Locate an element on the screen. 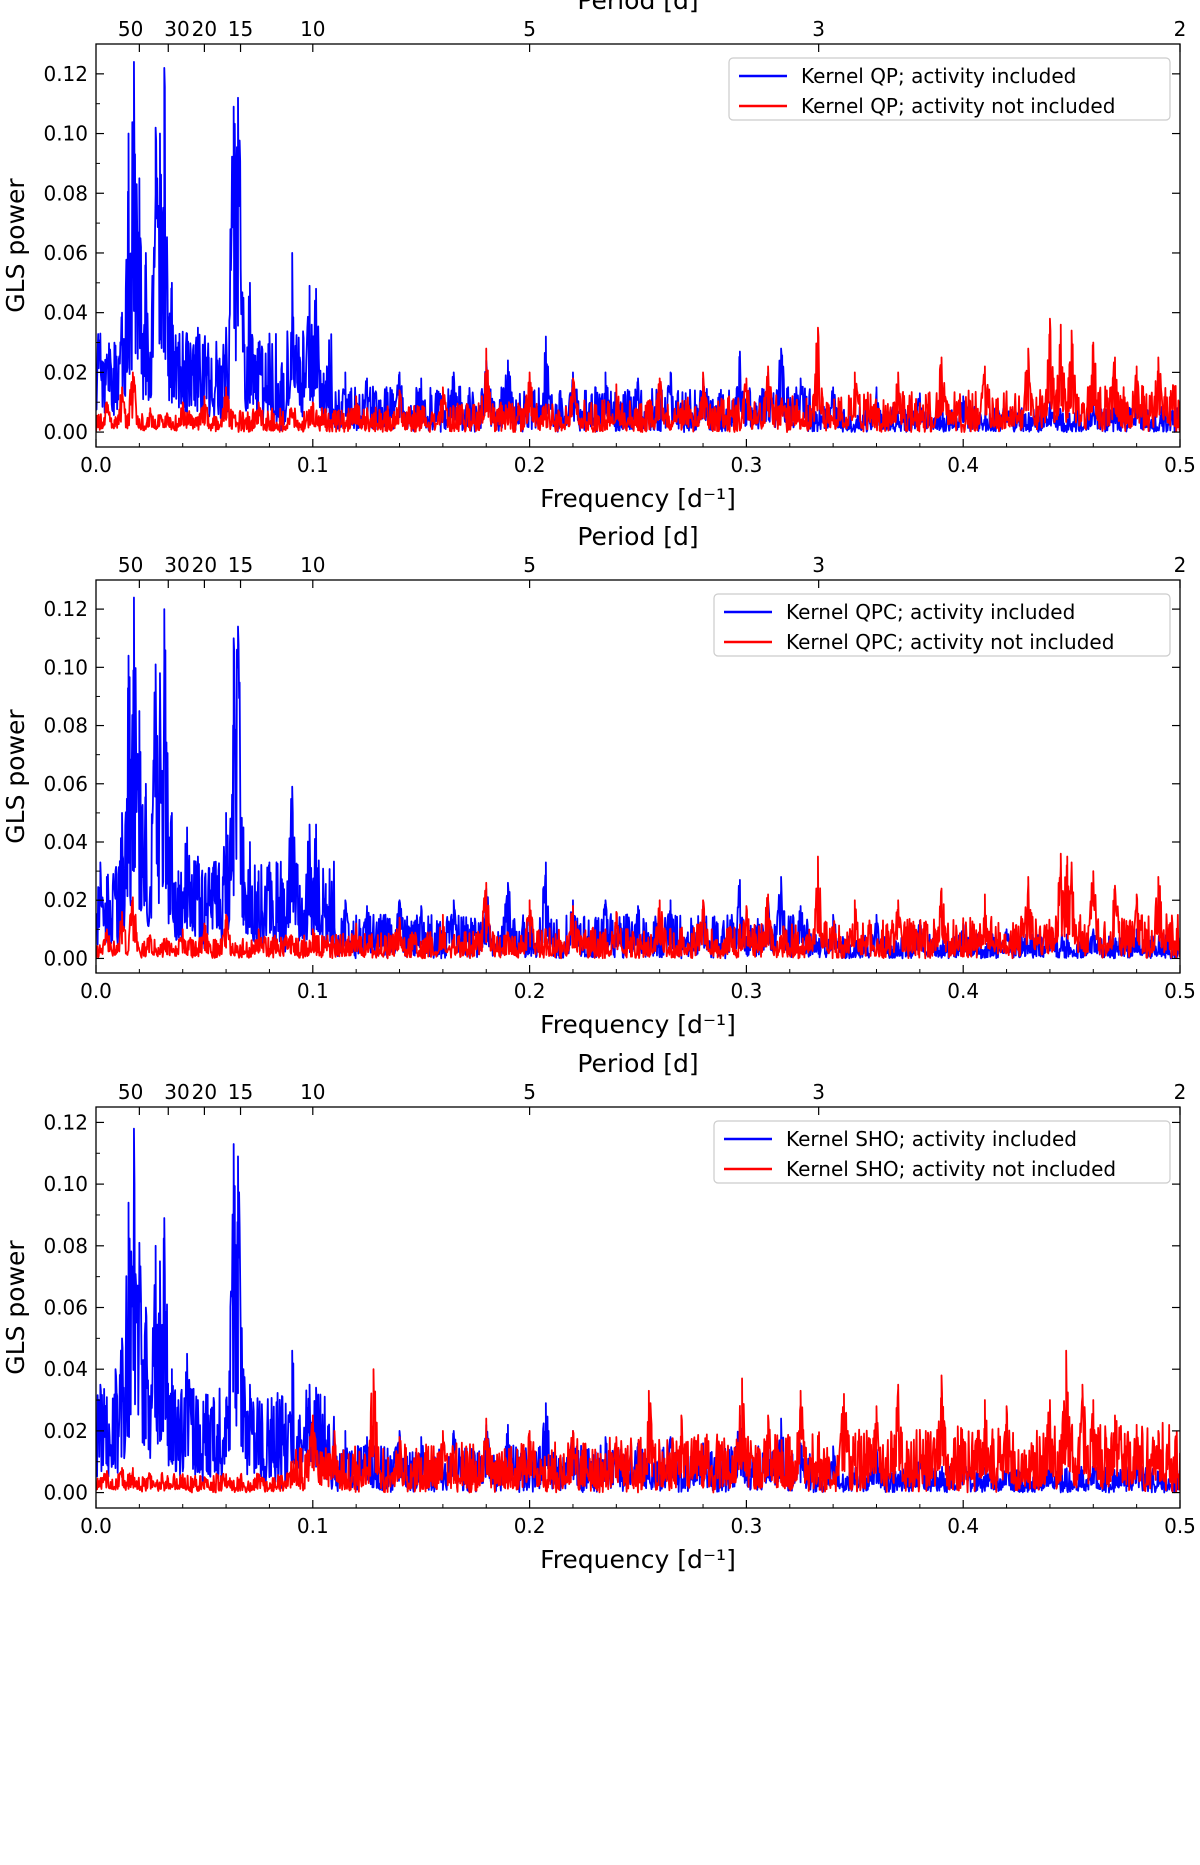 The image size is (1200, 1865). legend-label: Kernel SHO; activity not included is located at coordinates (951, 1169).